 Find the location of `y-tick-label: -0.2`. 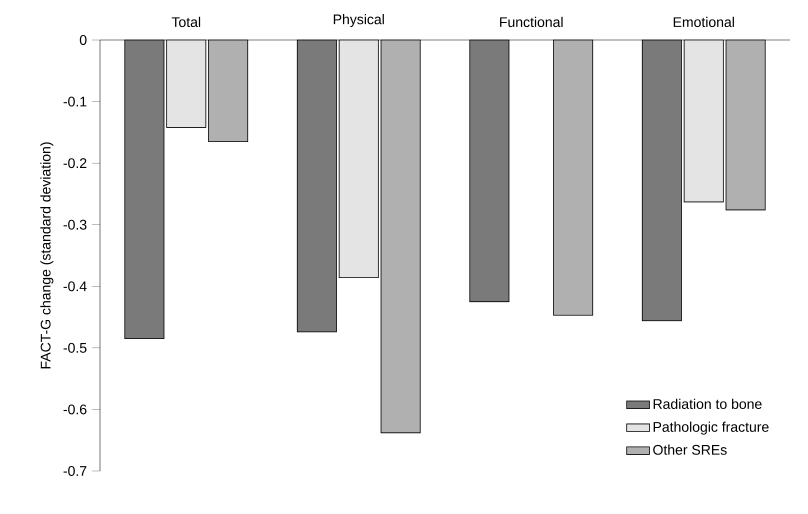

y-tick-label: -0.2 is located at coordinates (75, 163).